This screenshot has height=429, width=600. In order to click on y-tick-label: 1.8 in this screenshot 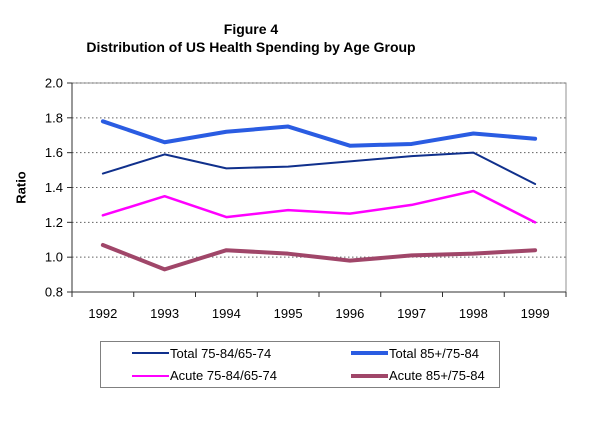, I will do `click(54, 117)`.